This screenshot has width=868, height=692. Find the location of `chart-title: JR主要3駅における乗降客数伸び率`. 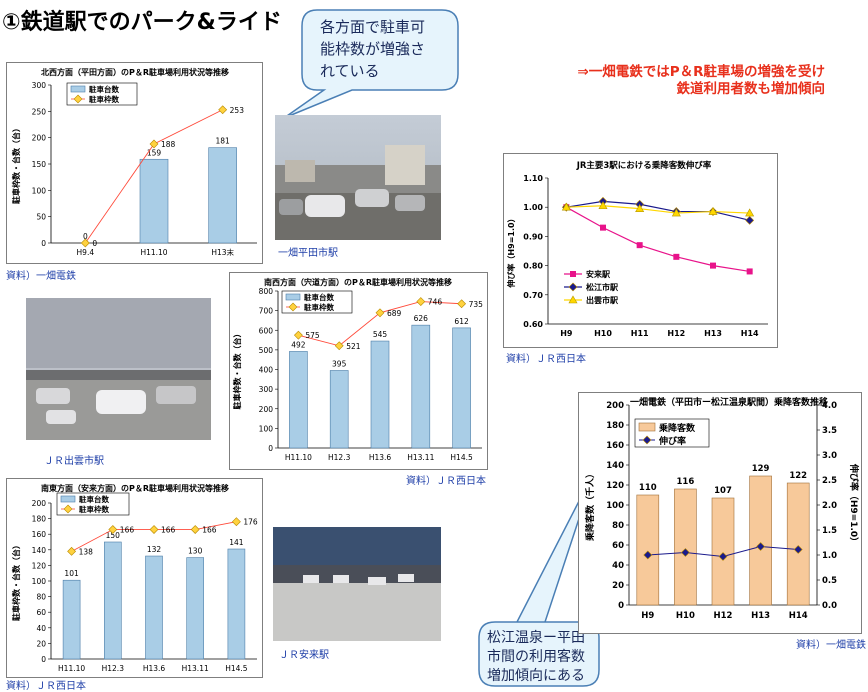

chart-title: JR主要3駅における乗降客数伸び率 is located at coordinates (644, 165).